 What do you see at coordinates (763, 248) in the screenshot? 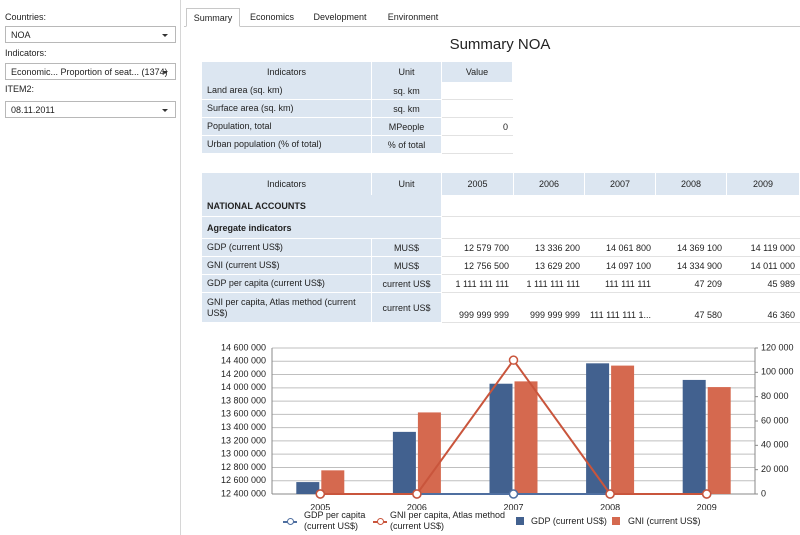
I see `cell-value: 14 119 000` at bounding box center [763, 248].